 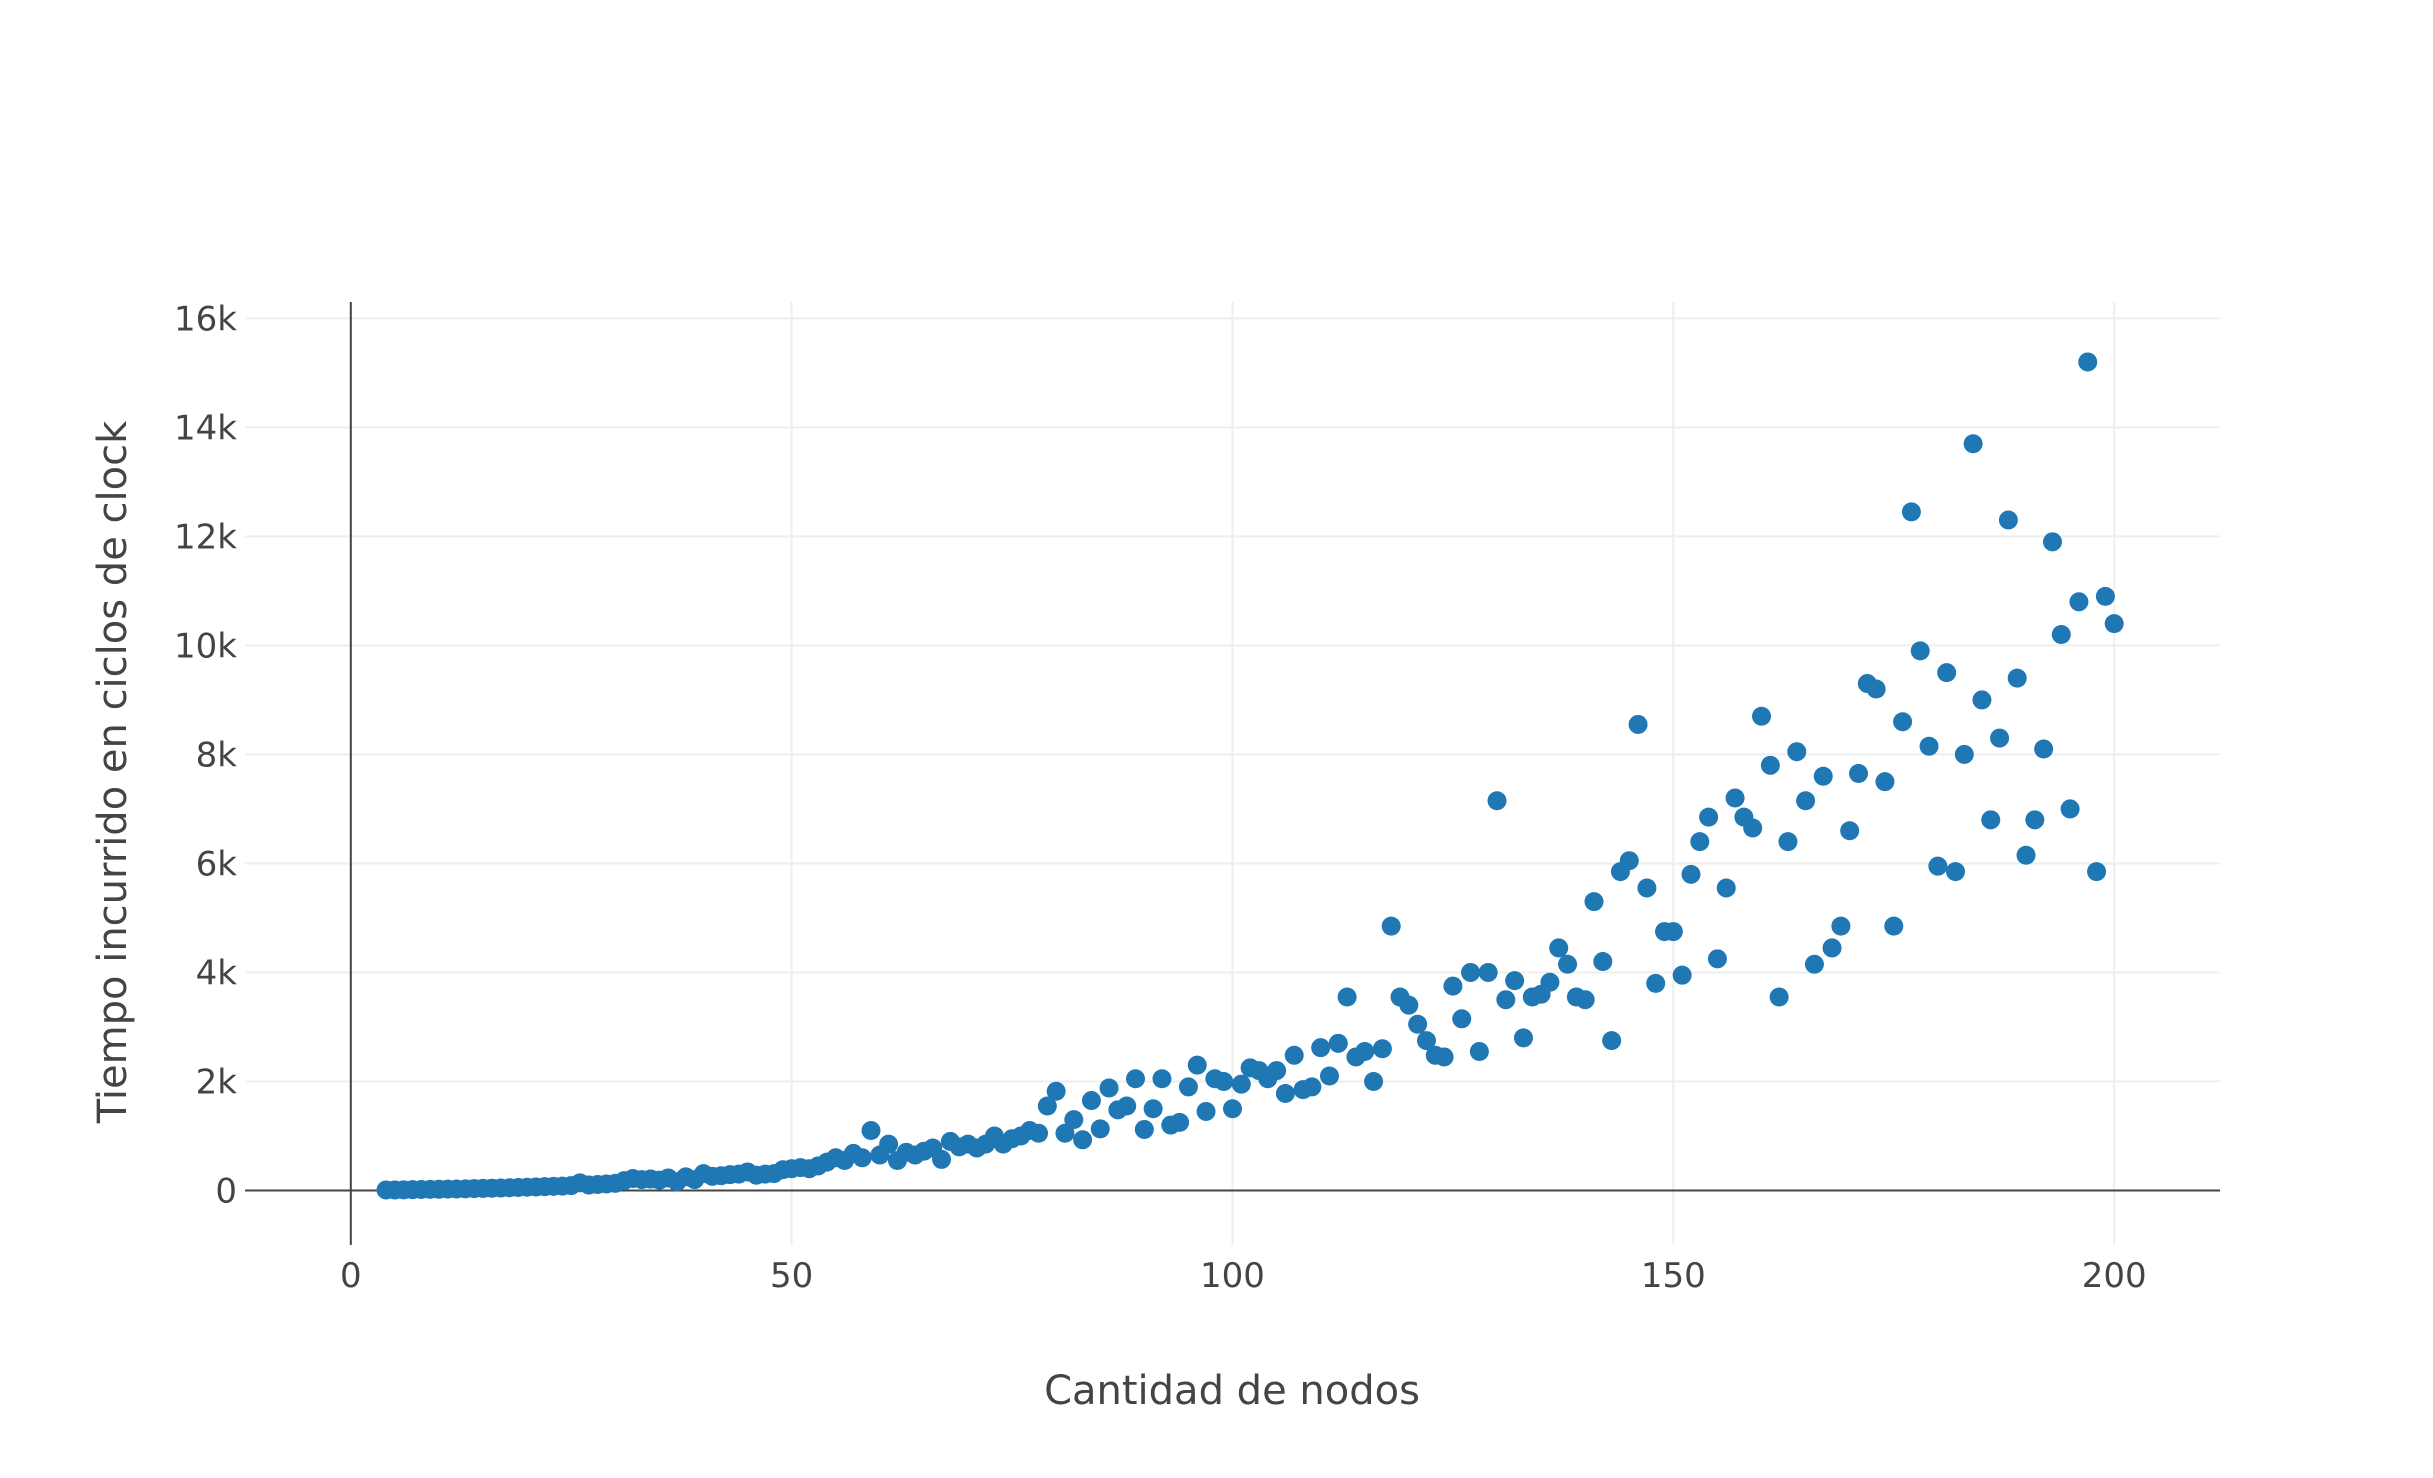 I want to click on x-tick-label: 200, so click(x=2114, y=1276).